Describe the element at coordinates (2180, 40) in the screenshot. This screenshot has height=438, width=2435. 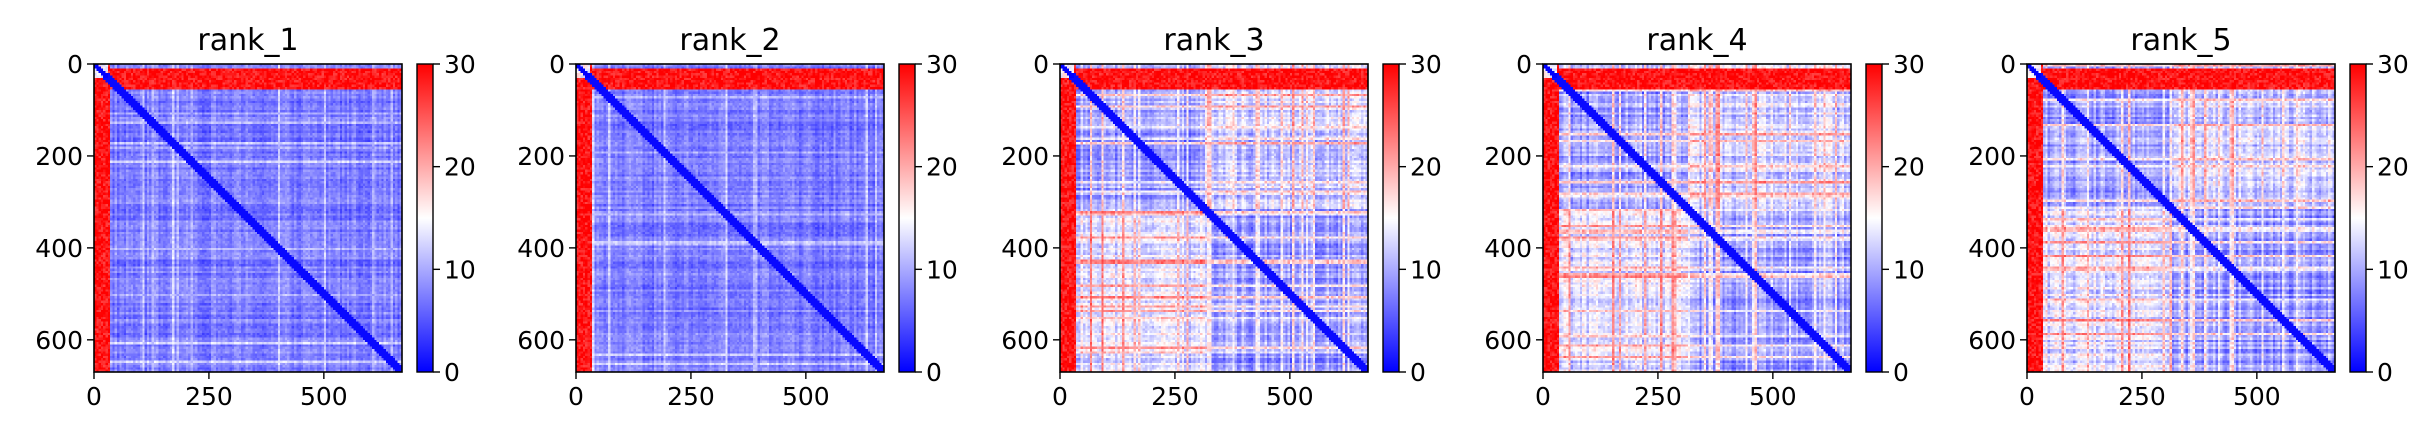
I see `panel-title: rank_5` at that location.